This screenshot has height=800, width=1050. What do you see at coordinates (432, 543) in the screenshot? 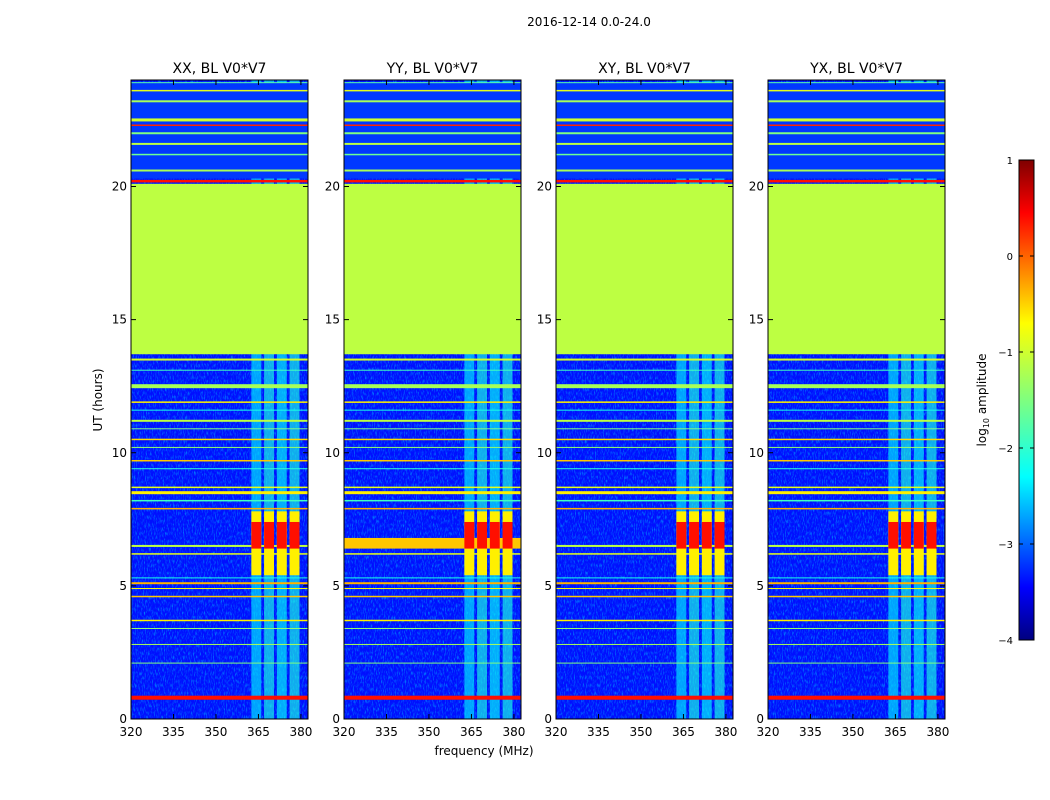
I see `burst-band` at bounding box center [432, 543].